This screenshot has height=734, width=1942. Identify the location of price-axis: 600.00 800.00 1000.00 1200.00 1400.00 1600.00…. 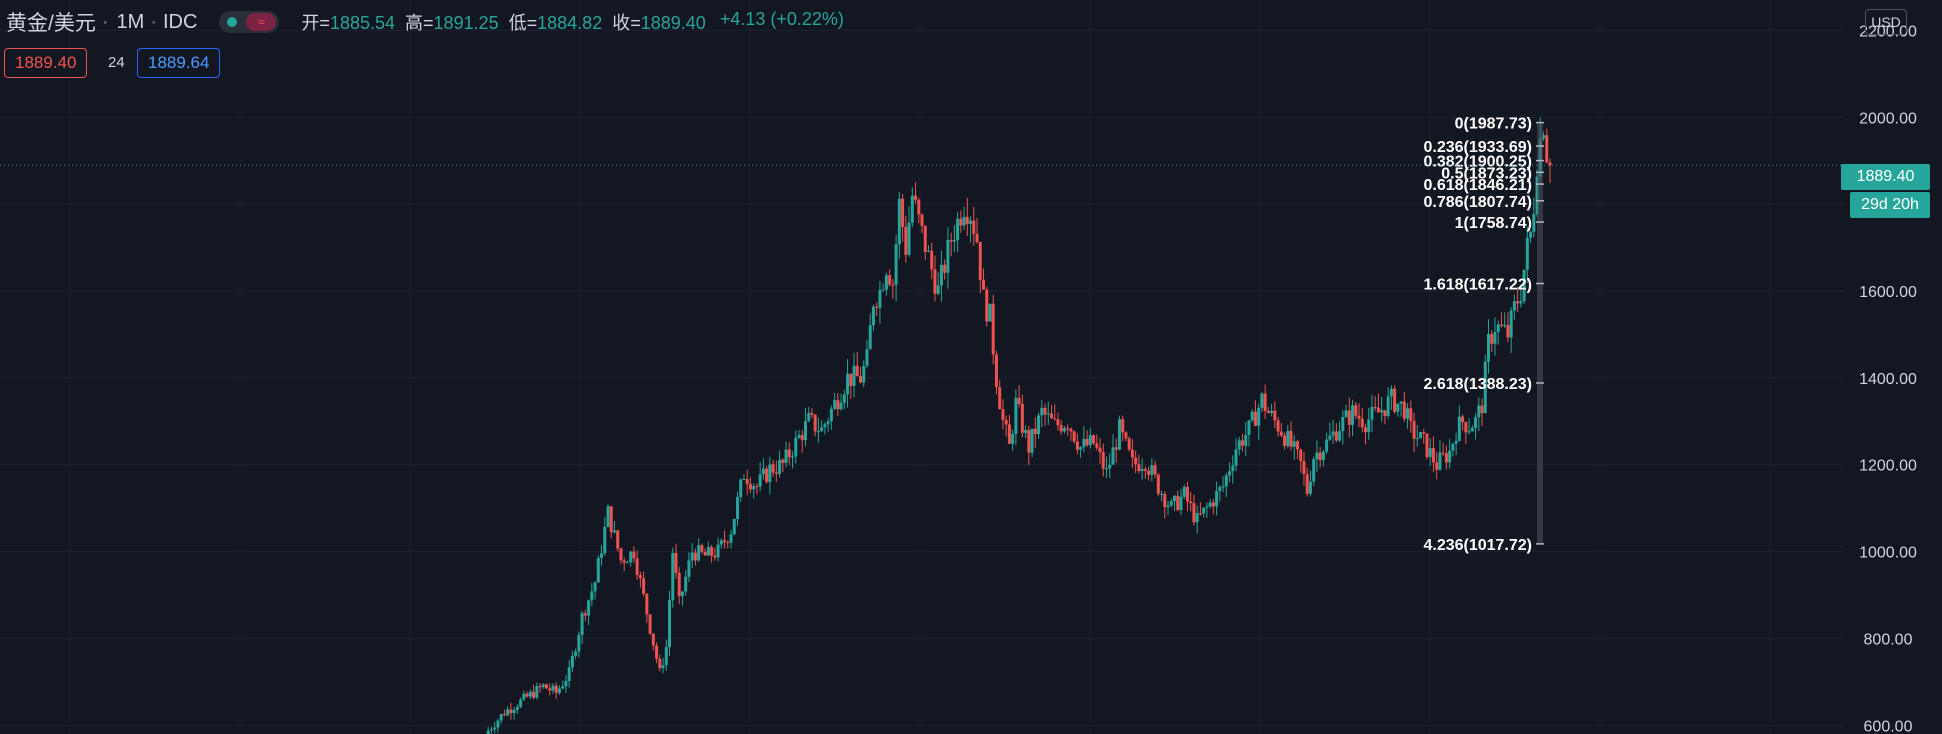
(1888, 378).